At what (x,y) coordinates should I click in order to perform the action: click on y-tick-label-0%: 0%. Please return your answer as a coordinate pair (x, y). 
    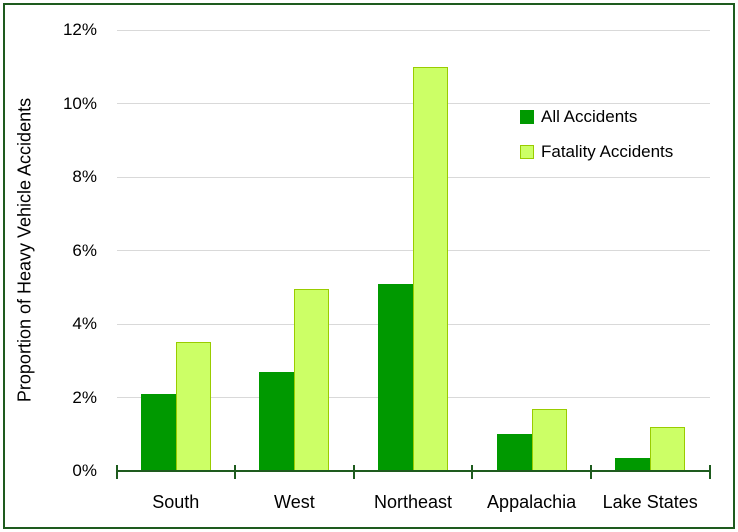
    Looking at the image, I should click on (84, 470).